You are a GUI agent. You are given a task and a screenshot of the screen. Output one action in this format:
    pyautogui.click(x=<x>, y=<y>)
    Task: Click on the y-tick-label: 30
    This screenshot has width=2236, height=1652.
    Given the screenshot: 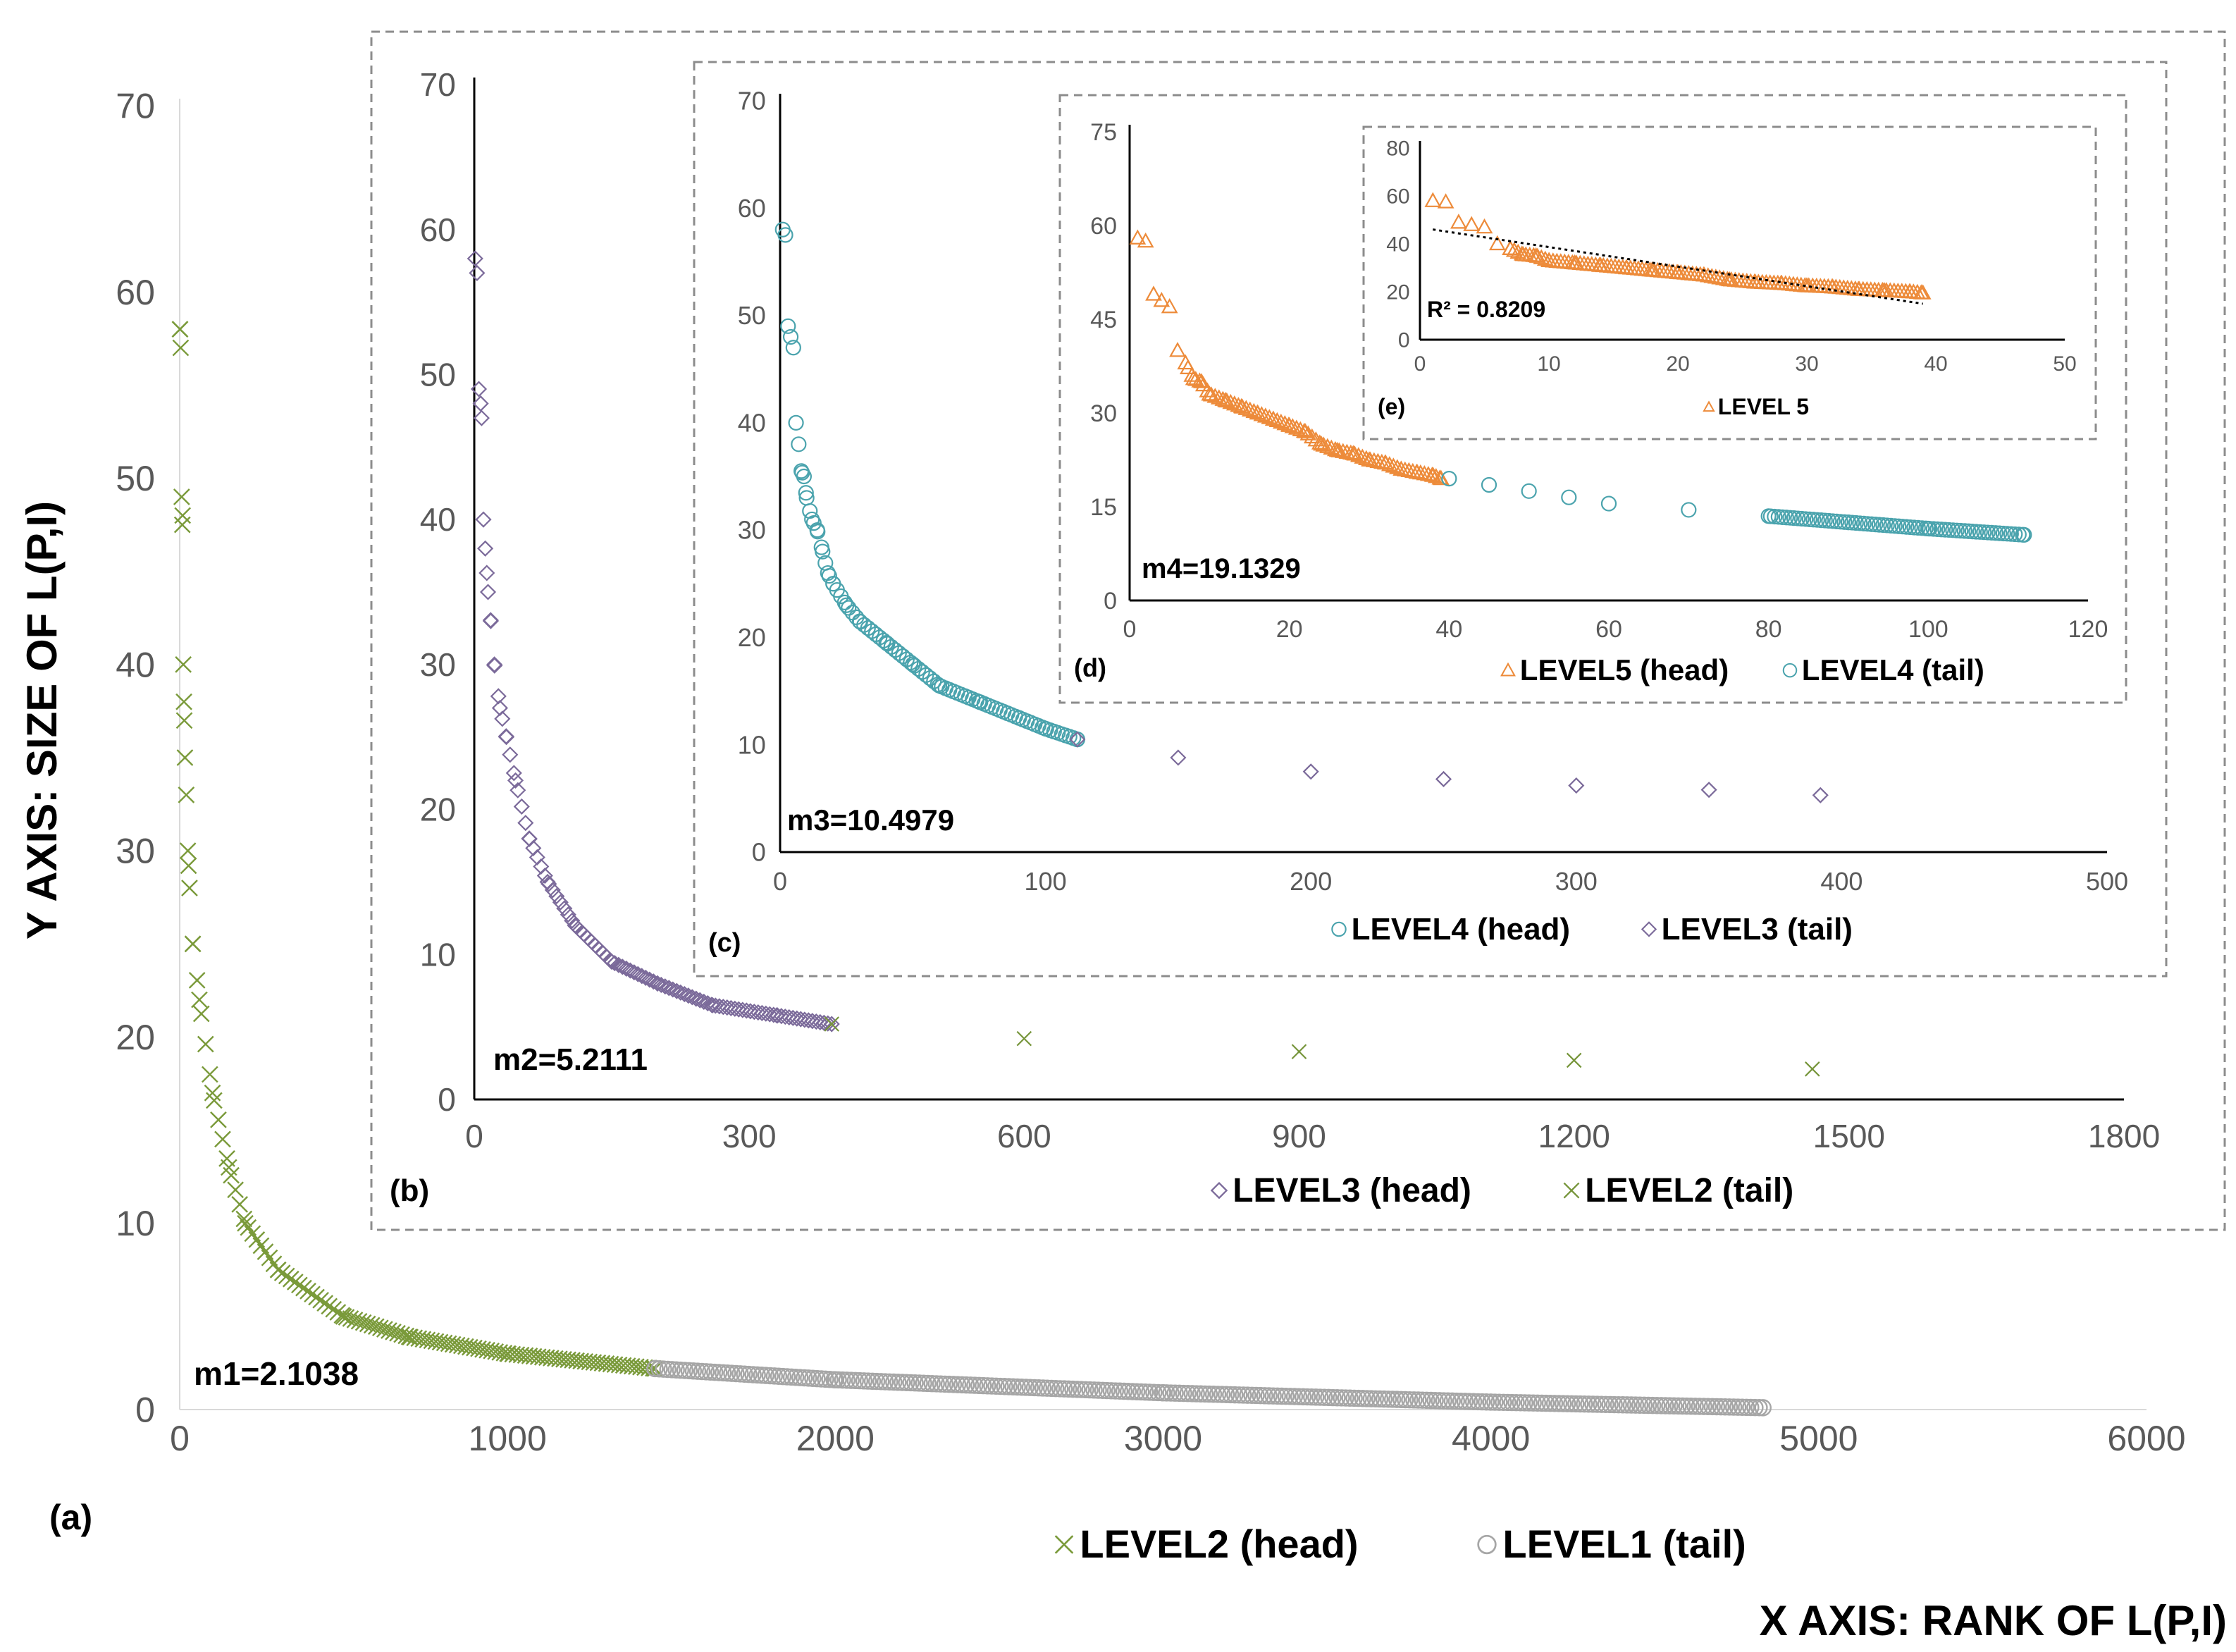 What is the action you would take?
    pyautogui.click(x=438, y=664)
    